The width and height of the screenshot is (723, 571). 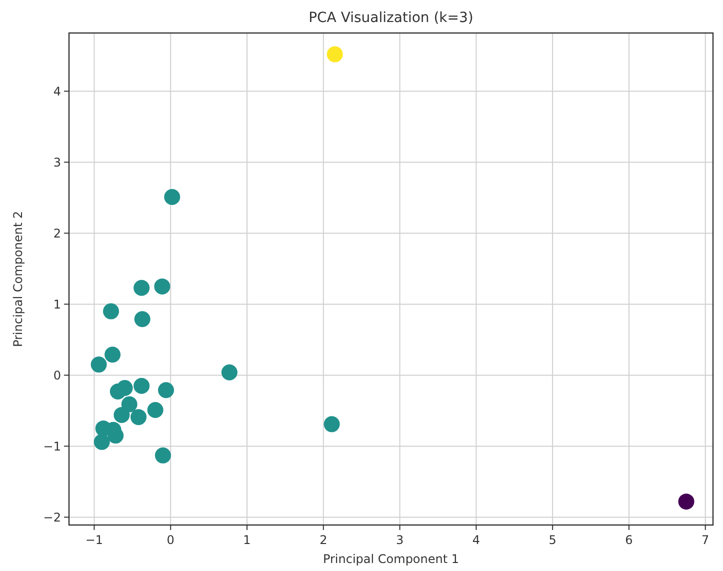 I want to click on y-tick-label: 4, so click(x=57, y=91).